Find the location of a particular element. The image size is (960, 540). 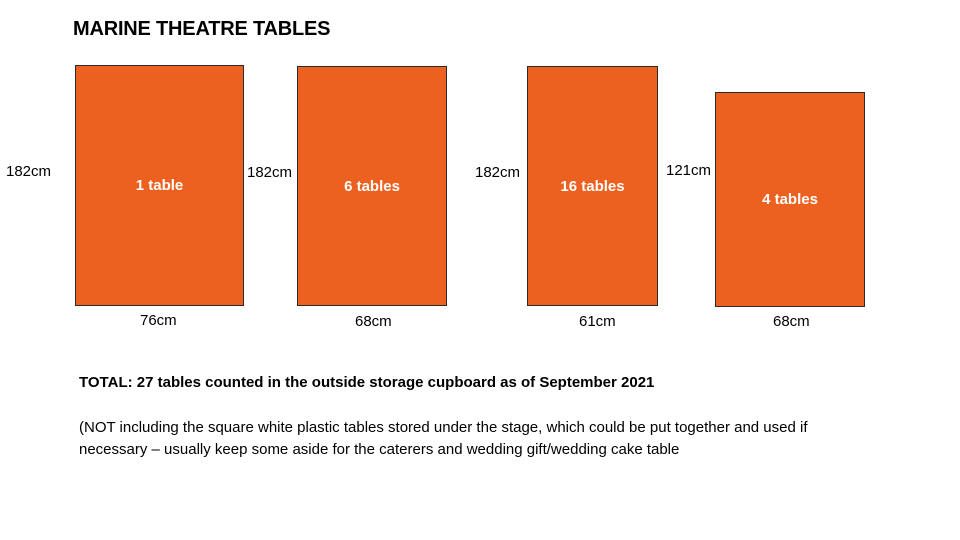

table-2-shape: 6 tables is located at coordinates (372, 186).